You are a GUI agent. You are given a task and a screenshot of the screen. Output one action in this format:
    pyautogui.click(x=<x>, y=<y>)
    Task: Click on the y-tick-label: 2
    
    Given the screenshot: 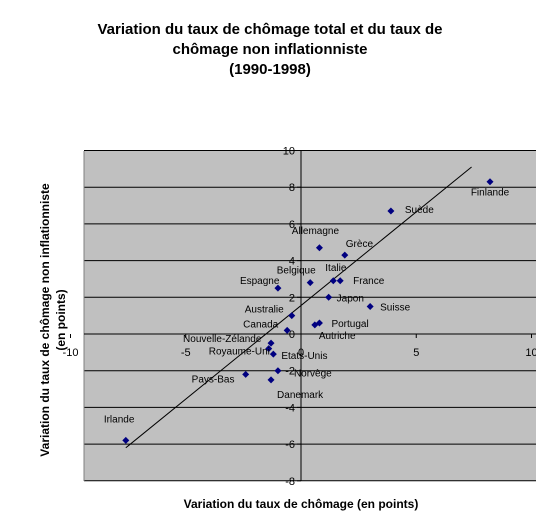 What is the action you would take?
    pyautogui.click(x=292, y=298)
    